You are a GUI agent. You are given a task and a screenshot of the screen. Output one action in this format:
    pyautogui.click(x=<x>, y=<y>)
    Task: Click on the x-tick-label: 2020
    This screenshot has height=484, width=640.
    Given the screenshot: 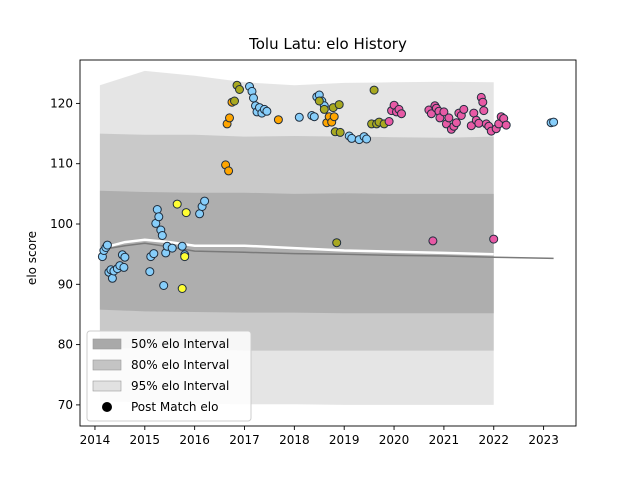 What is the action you would take?
    pyautogui.click(x=394, y=440)
    